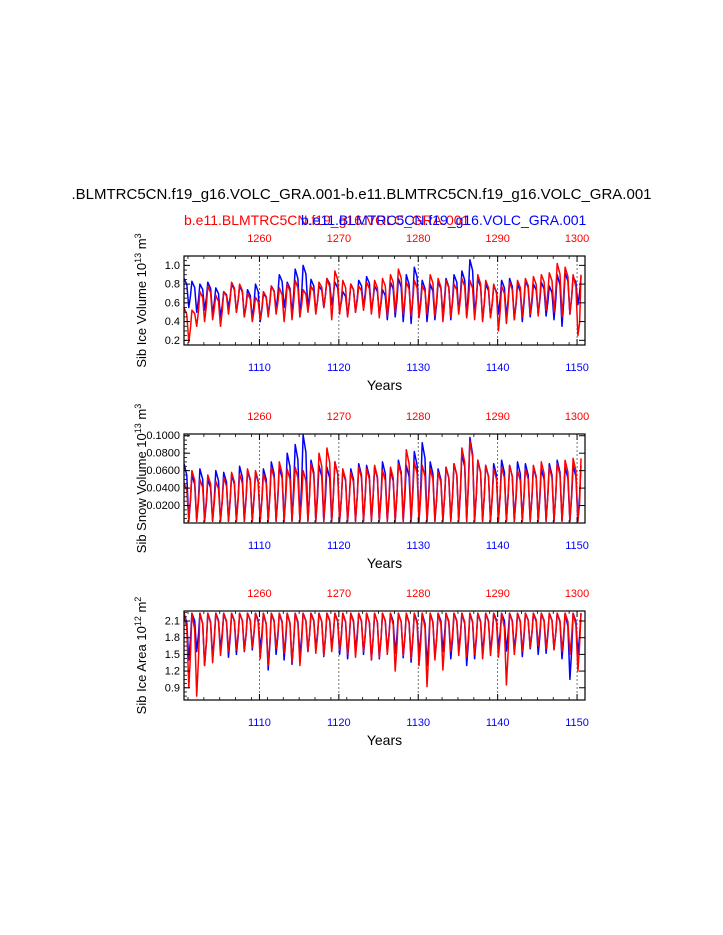  What do you see at coordinates (444, 220) in the screenshot?
I see `legend-label-blue: b.e11.BLMTRC5CN.f19_g16.VOLC_GRA.001` at bounding box center [444, 220].